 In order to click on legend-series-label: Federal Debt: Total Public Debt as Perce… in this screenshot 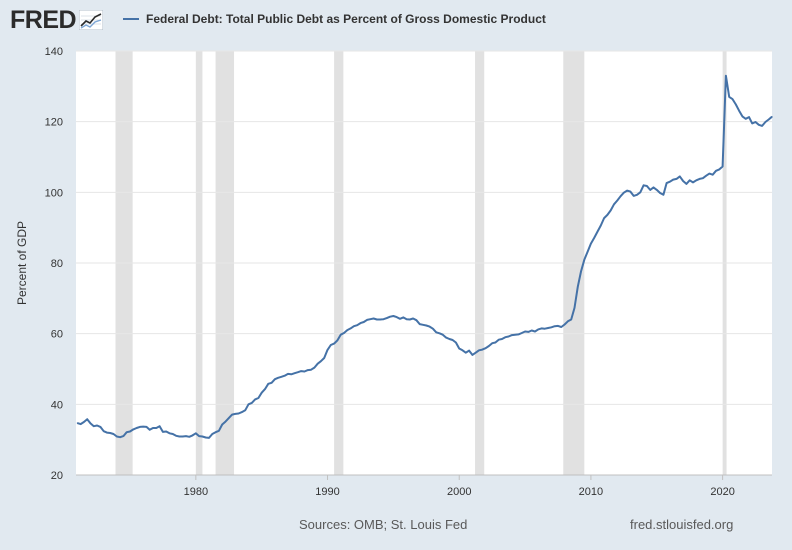, I will do `click(346, 19)`.